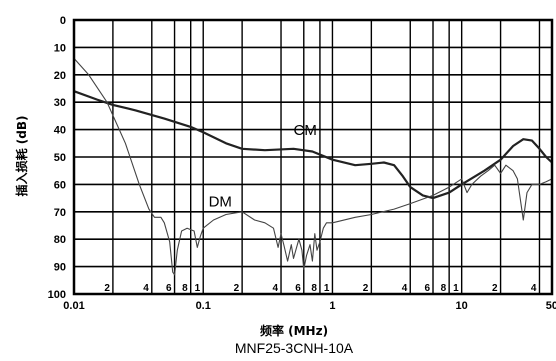 The image size is (556, 361). Describe the element at coordinates (60, 268) in the screenshot. I see `y-tick-label: 90` at that location.